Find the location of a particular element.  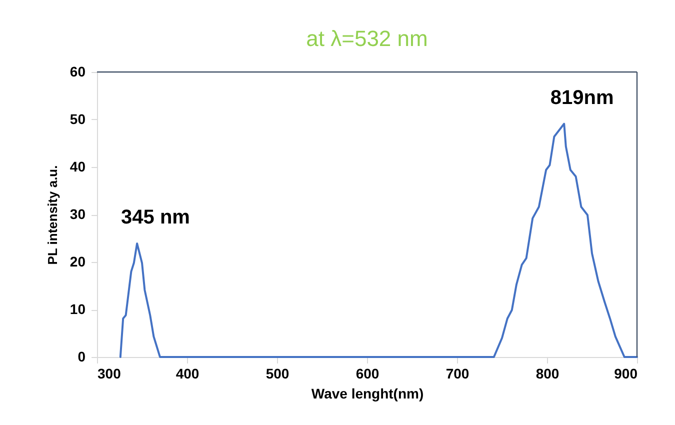

chart-title: at λ=532 nm is located at coordinates (367, 38).